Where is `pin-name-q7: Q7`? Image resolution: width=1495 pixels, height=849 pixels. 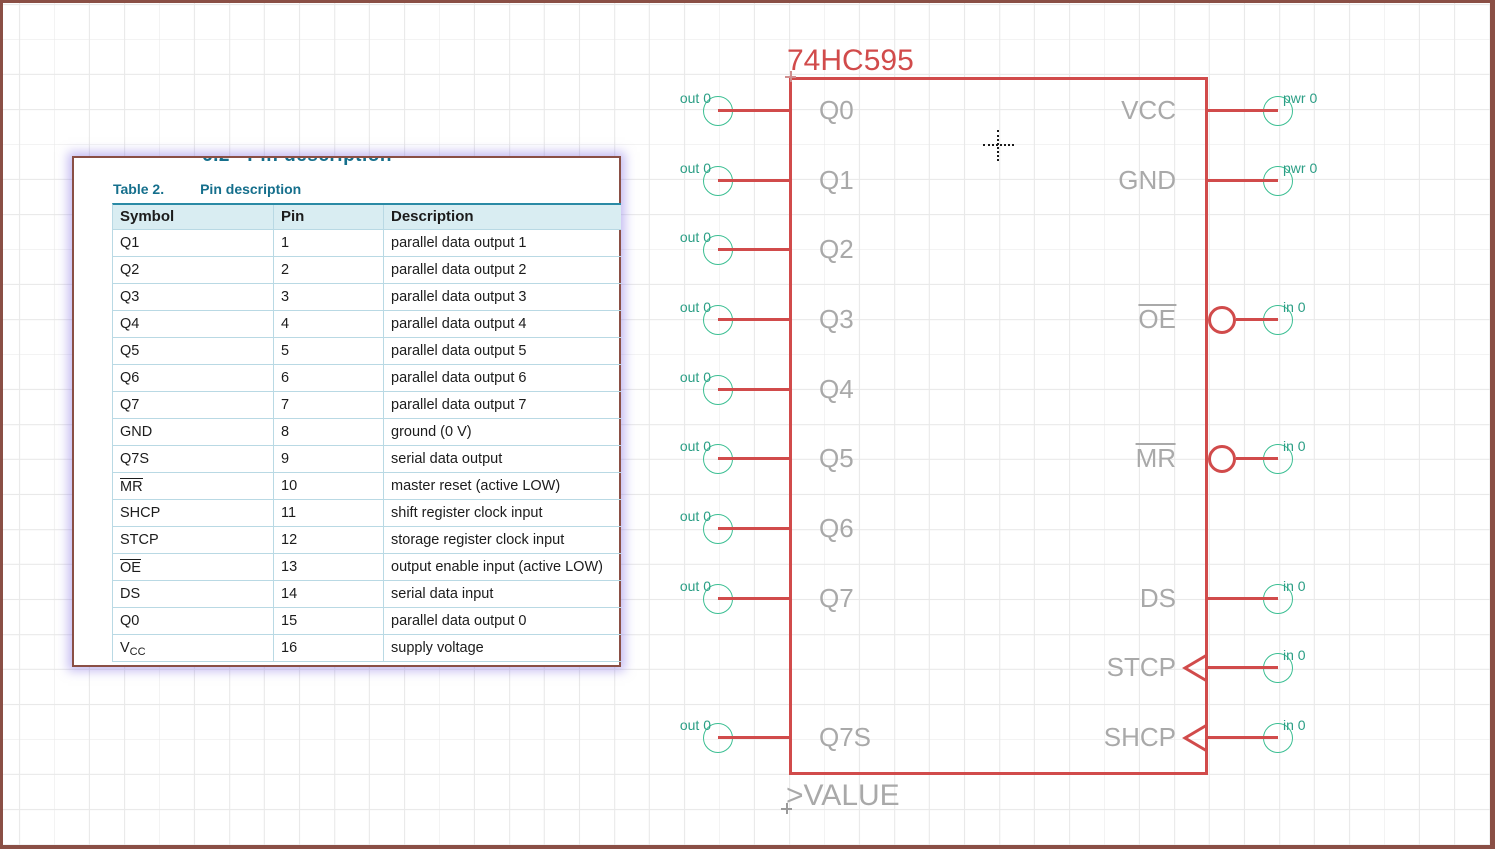 pin-name-q7: Q7 is located at coordinates (836, 598).